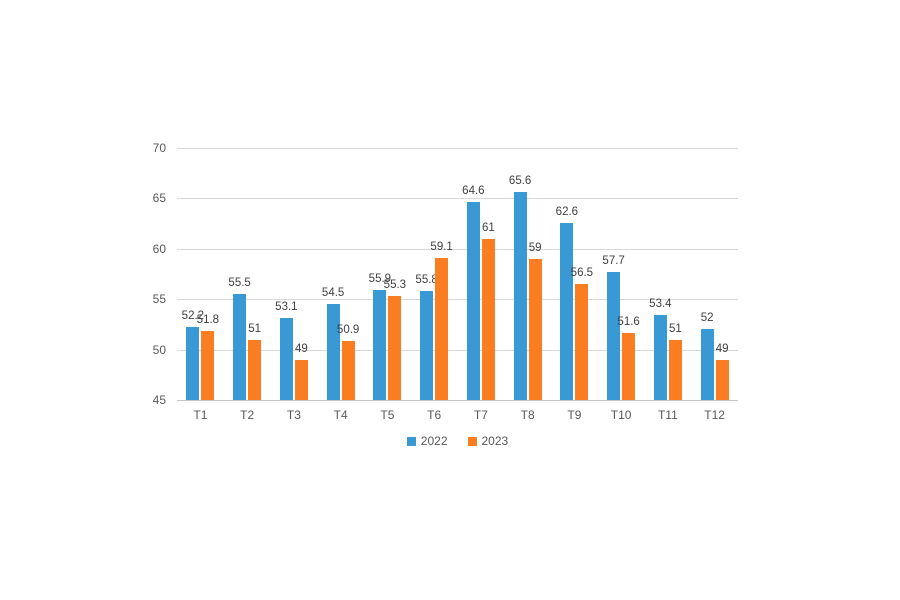 The height and width of the screenshot is (600, 900). Describe the element at coordinates (535, 329) in the screenshot. I see `bar-2023-T8` at that location.